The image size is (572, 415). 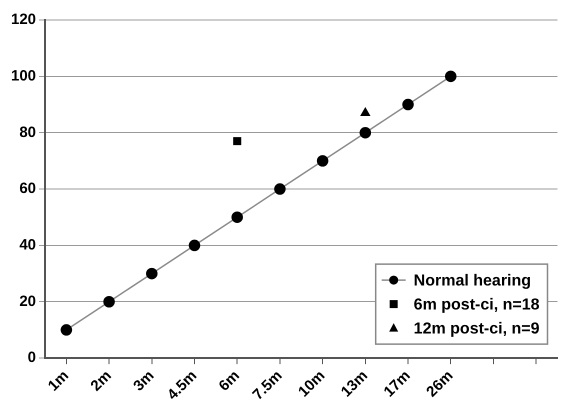 I want to click on x-tick-label: 1m, so click(x=58, y=381).